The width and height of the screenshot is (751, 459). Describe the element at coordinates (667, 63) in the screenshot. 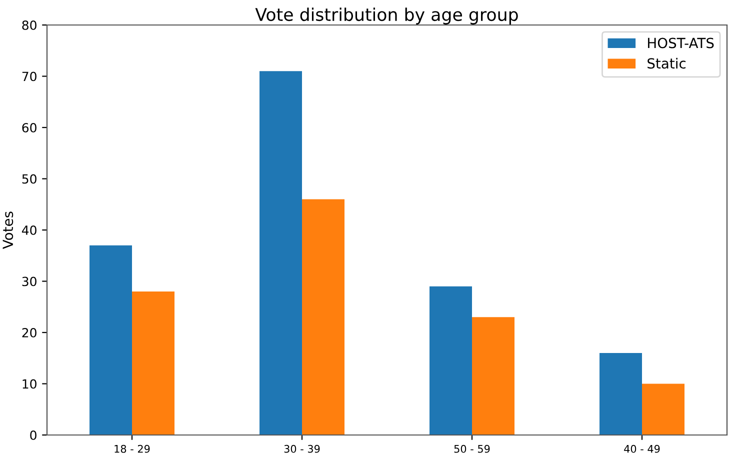

I see `legend-label: Static` at that location.